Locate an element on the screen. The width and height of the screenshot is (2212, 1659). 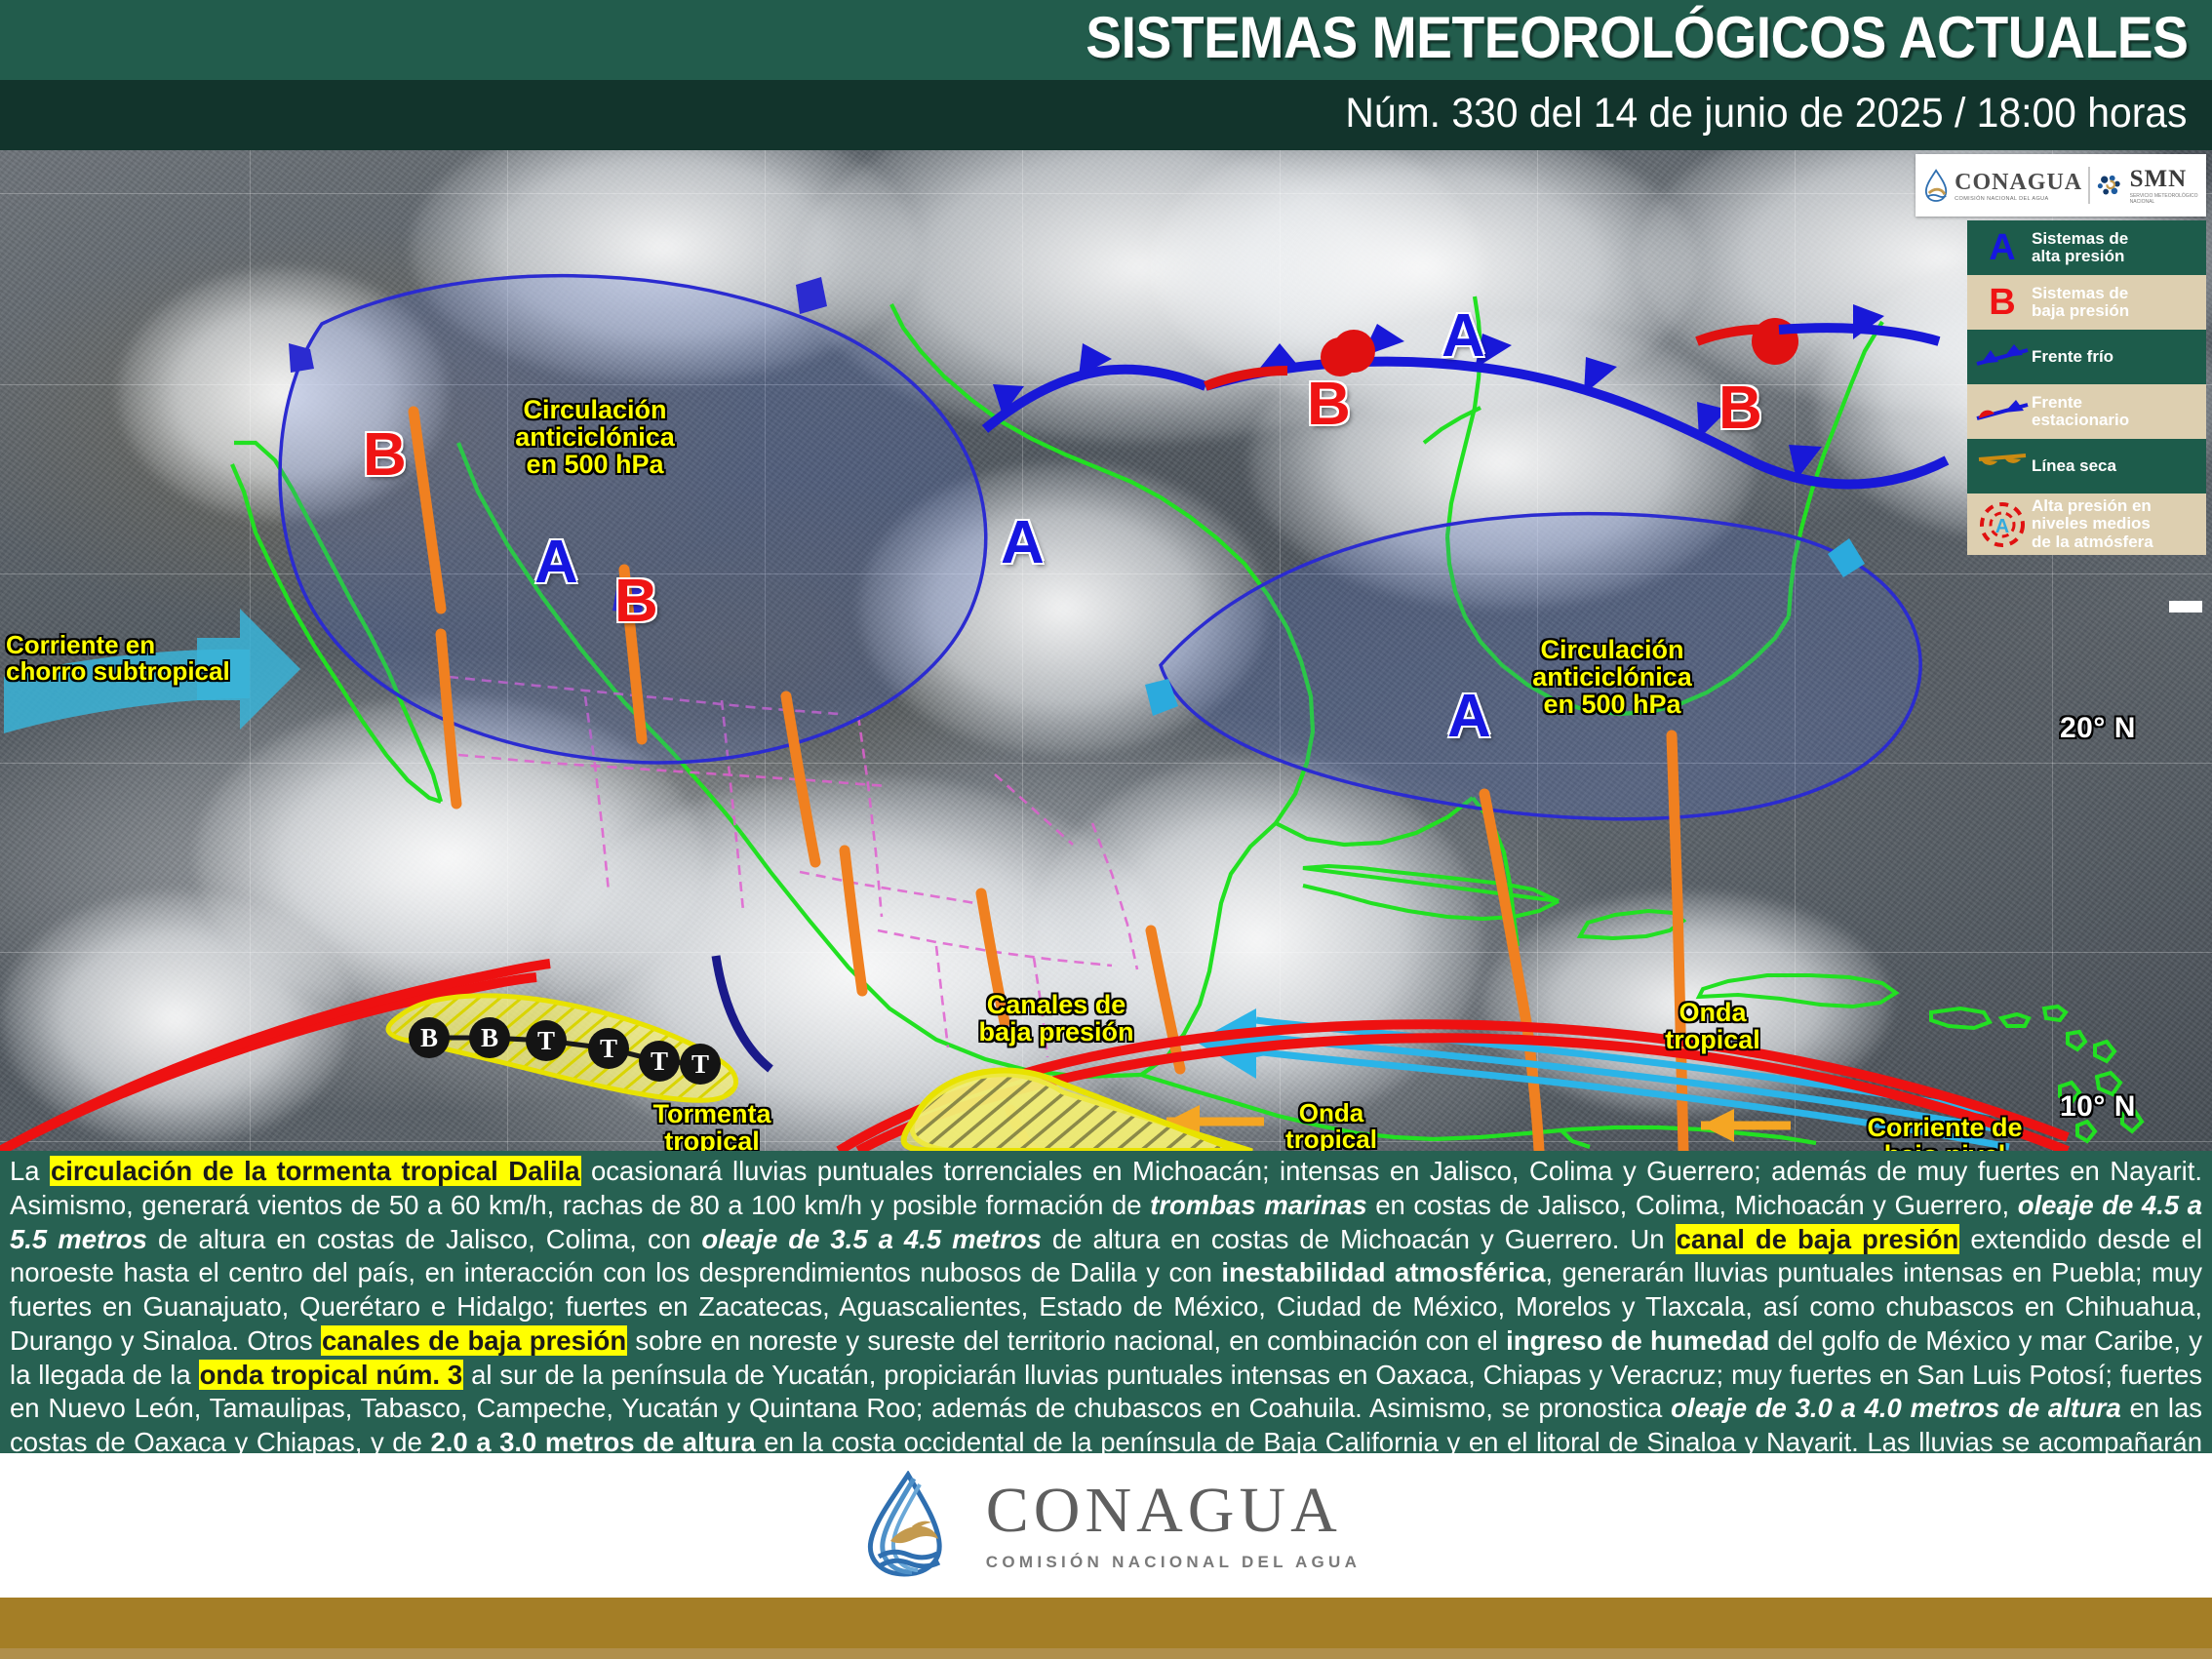
latitude-label-10n: 10° N is located at coordinates (2098, 1106).